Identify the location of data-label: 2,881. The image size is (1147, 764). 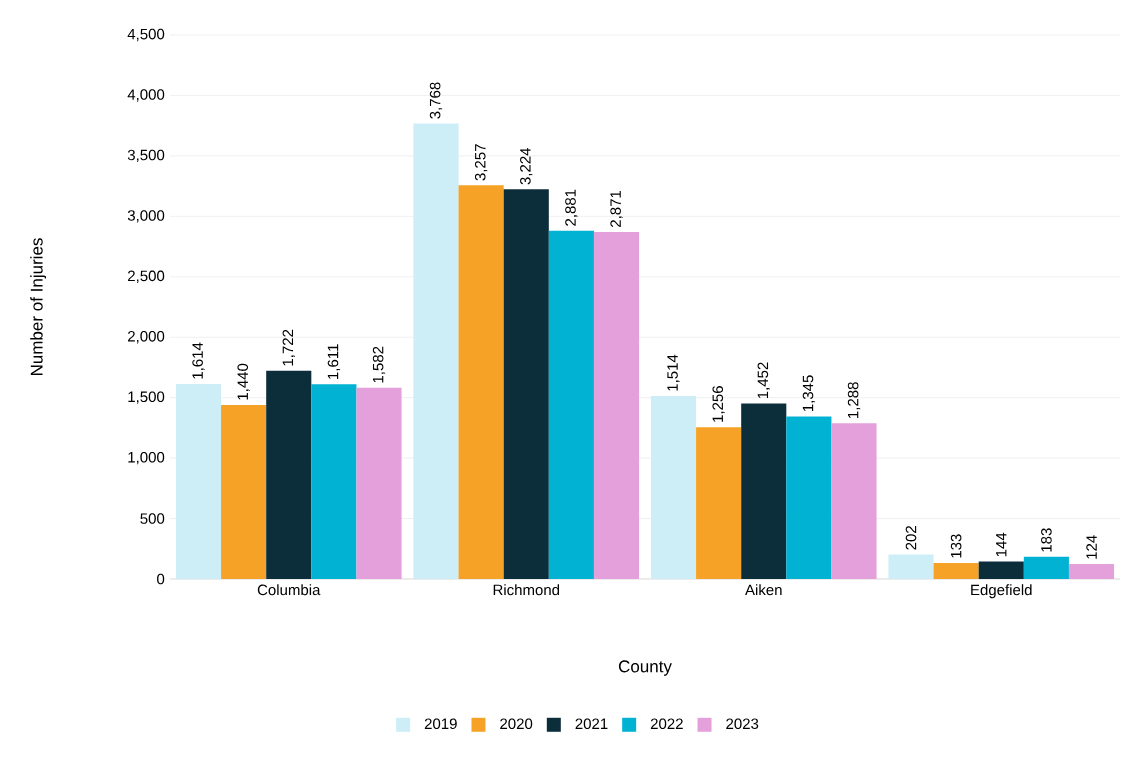
(571, 207).